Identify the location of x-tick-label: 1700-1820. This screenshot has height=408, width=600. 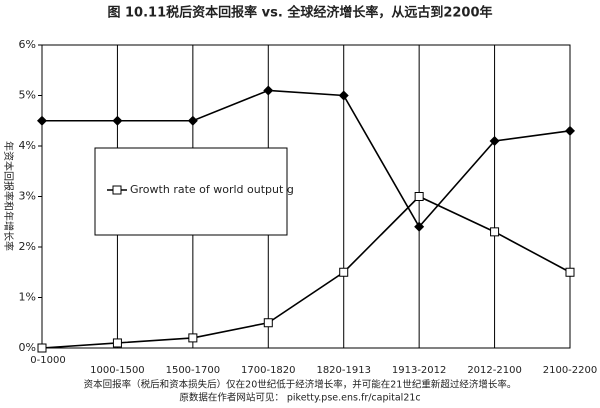
(268, 370).